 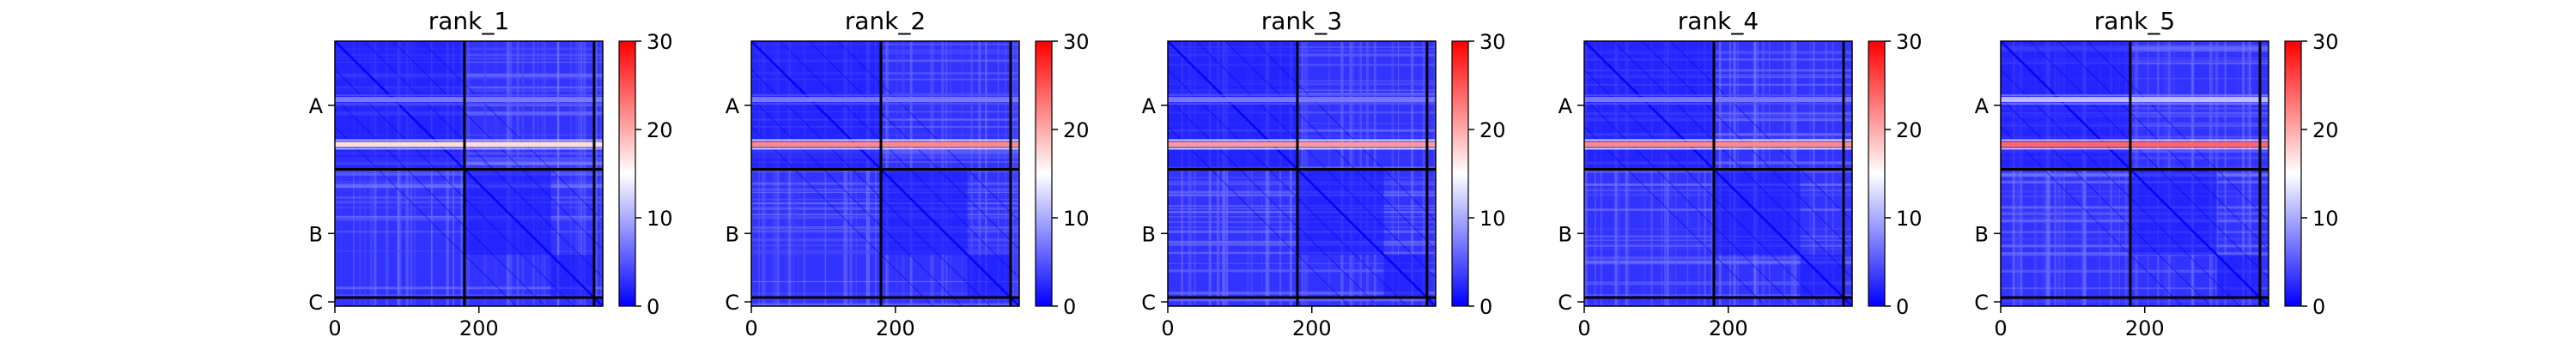 I want to click on y-tick-label: B, so click(x=1565, y=234).